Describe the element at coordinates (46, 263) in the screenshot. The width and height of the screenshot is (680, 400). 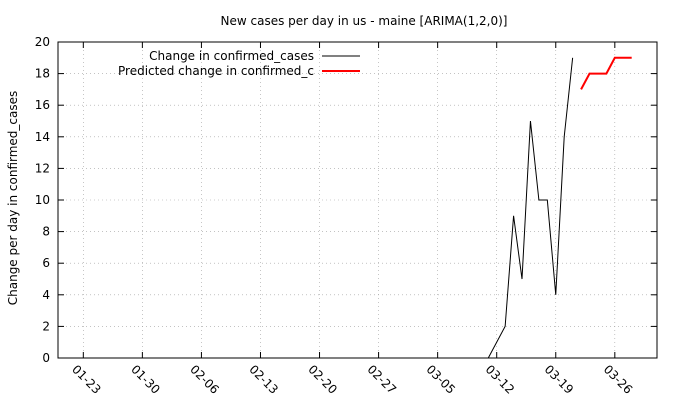
I see `y-tick-label: 6` at that location.